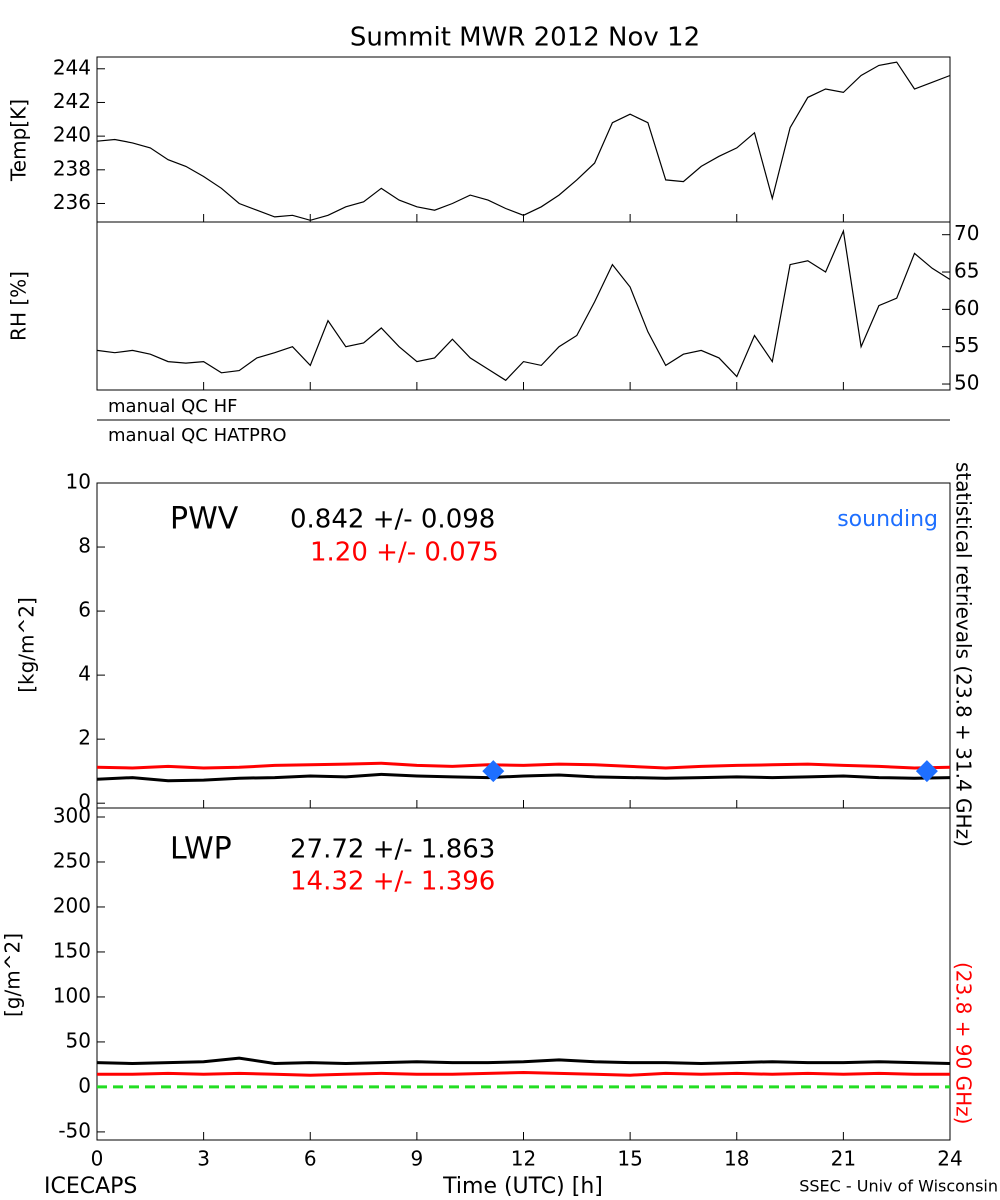 Image resolution: width=1000 pixels, height=1200 pixels. I want to click on footer-left: ICECAPS, so click(90, 1186).